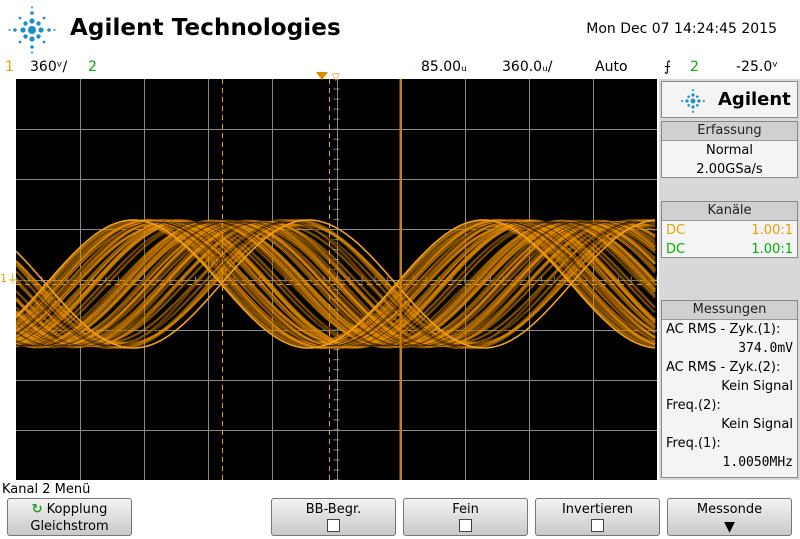  I want to click on submenu-arrow-icon: ▼, so click(729, 527).